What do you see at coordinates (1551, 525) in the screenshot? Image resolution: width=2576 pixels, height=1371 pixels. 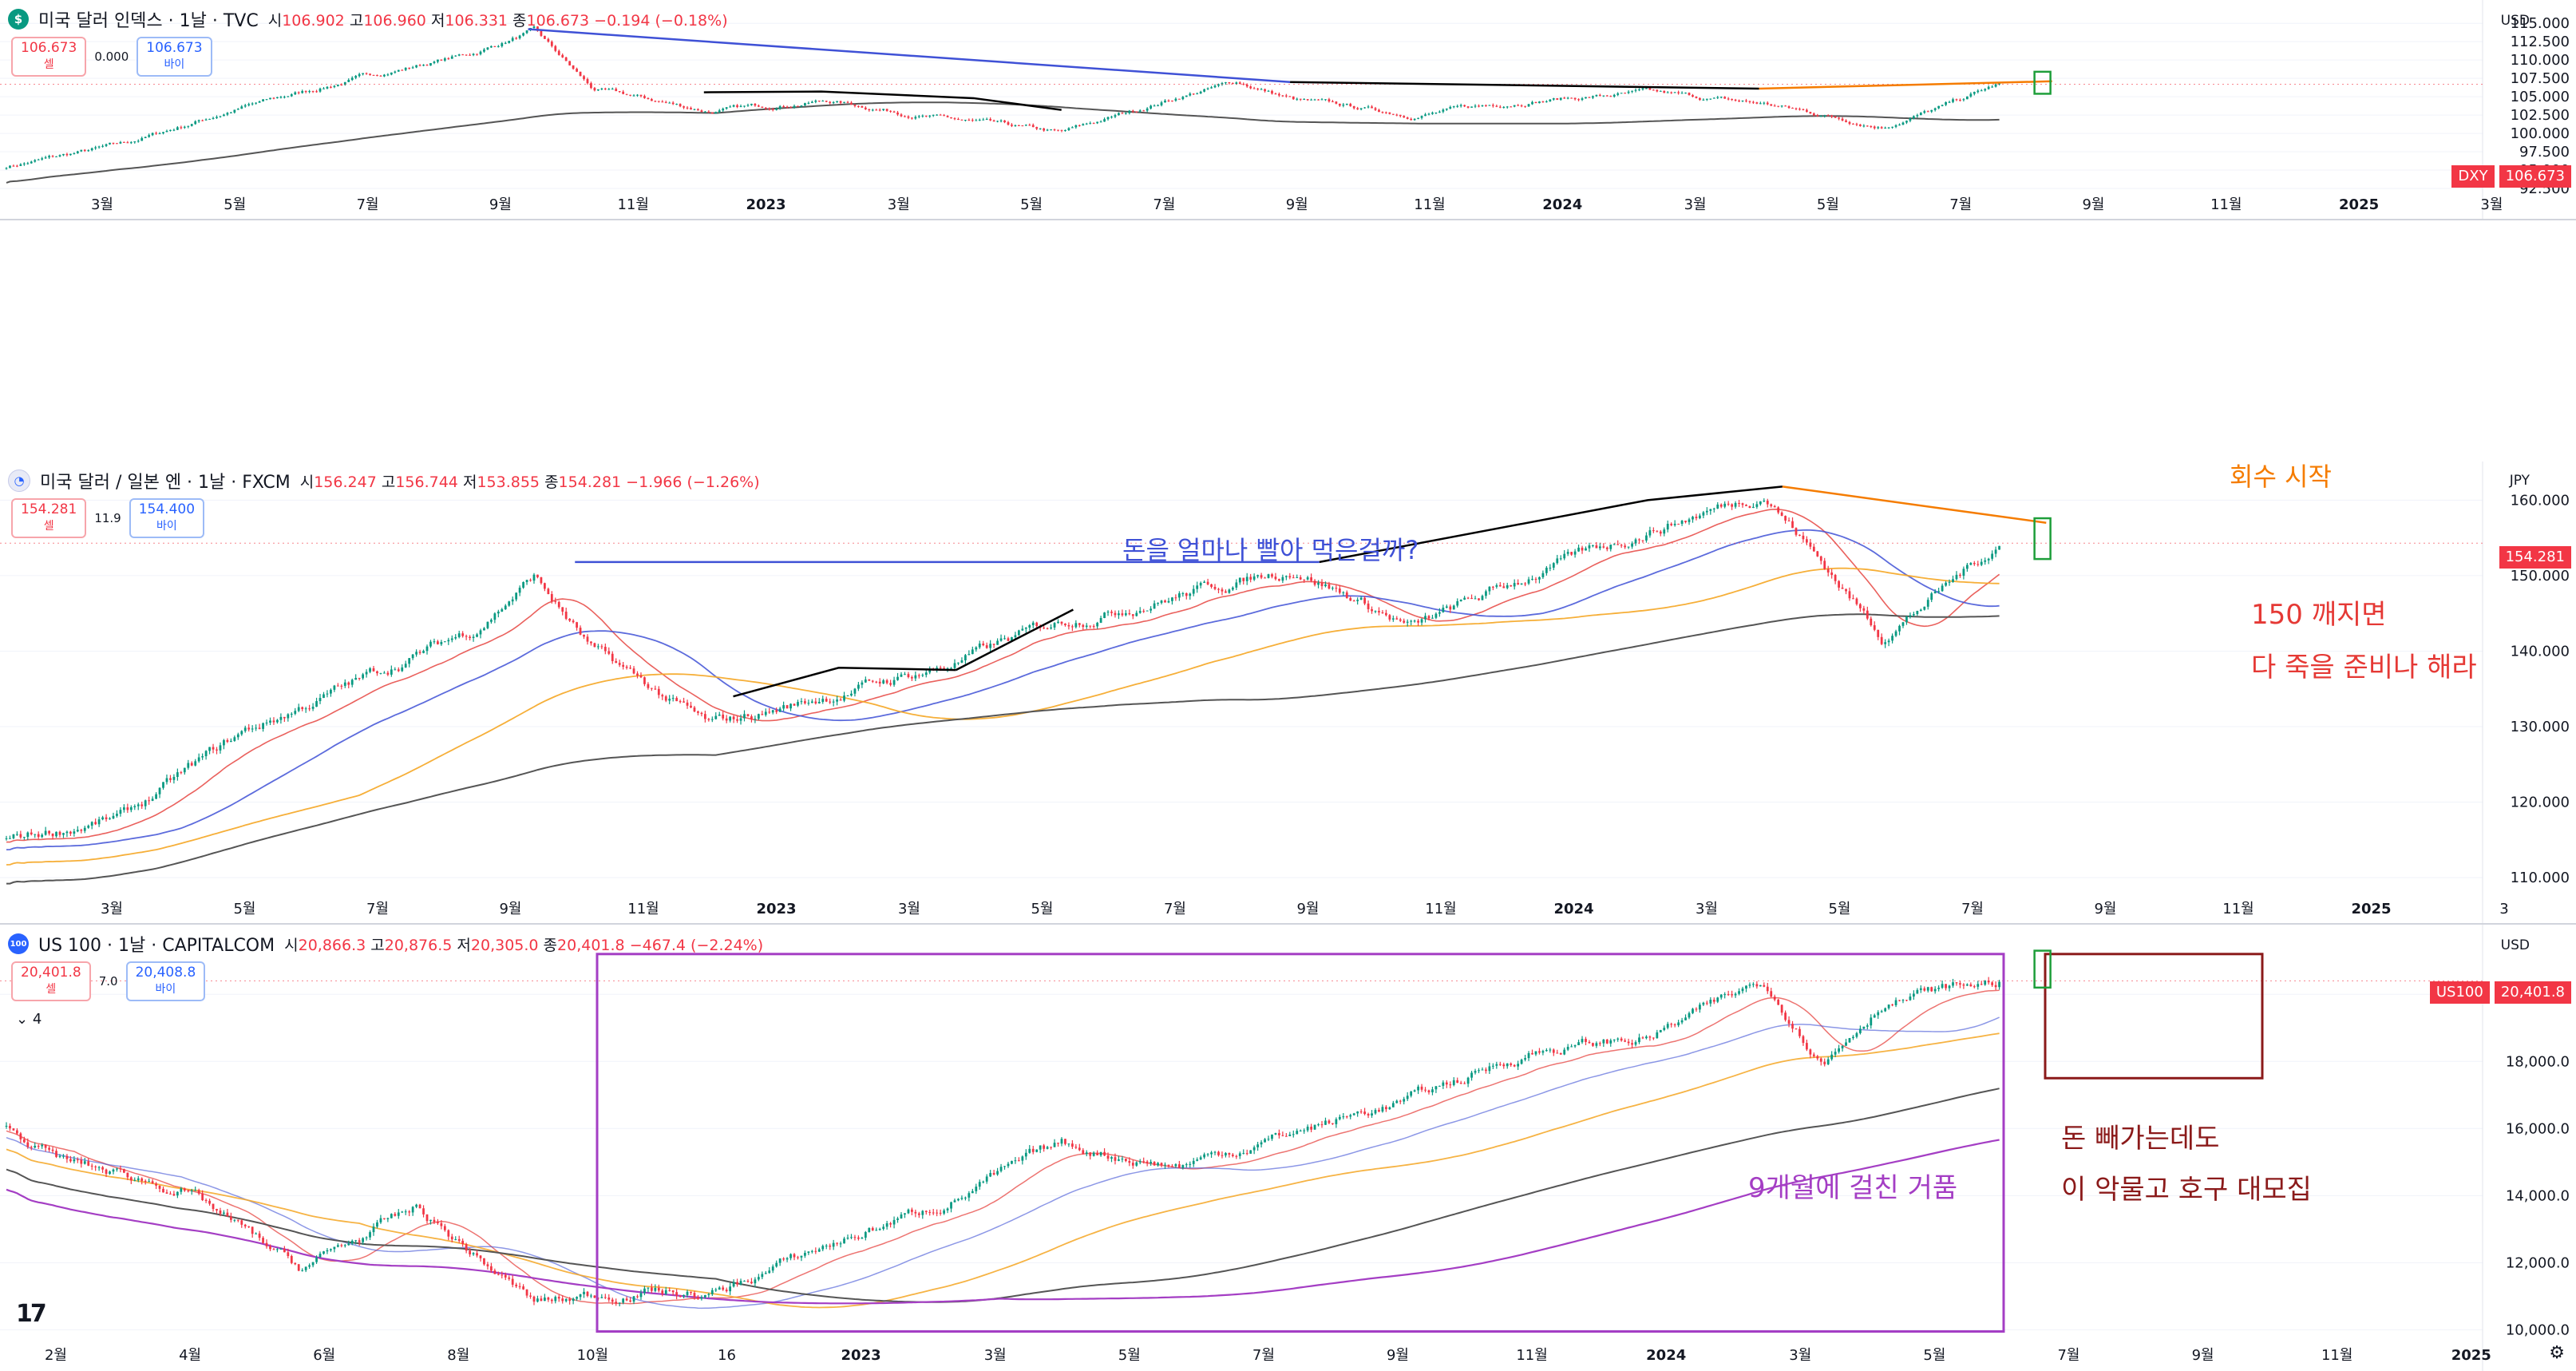 I see `trendline-black` at bounding box center [1551, 525].